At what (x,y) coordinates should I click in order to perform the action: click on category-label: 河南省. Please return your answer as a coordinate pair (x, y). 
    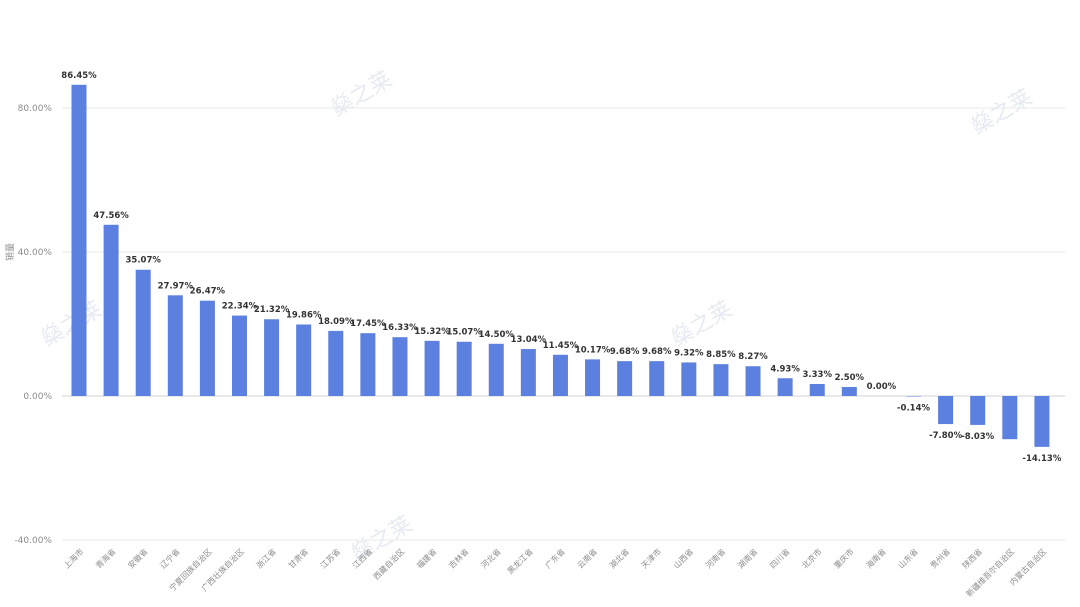
    Looking at the image, I should click on (715, 558).